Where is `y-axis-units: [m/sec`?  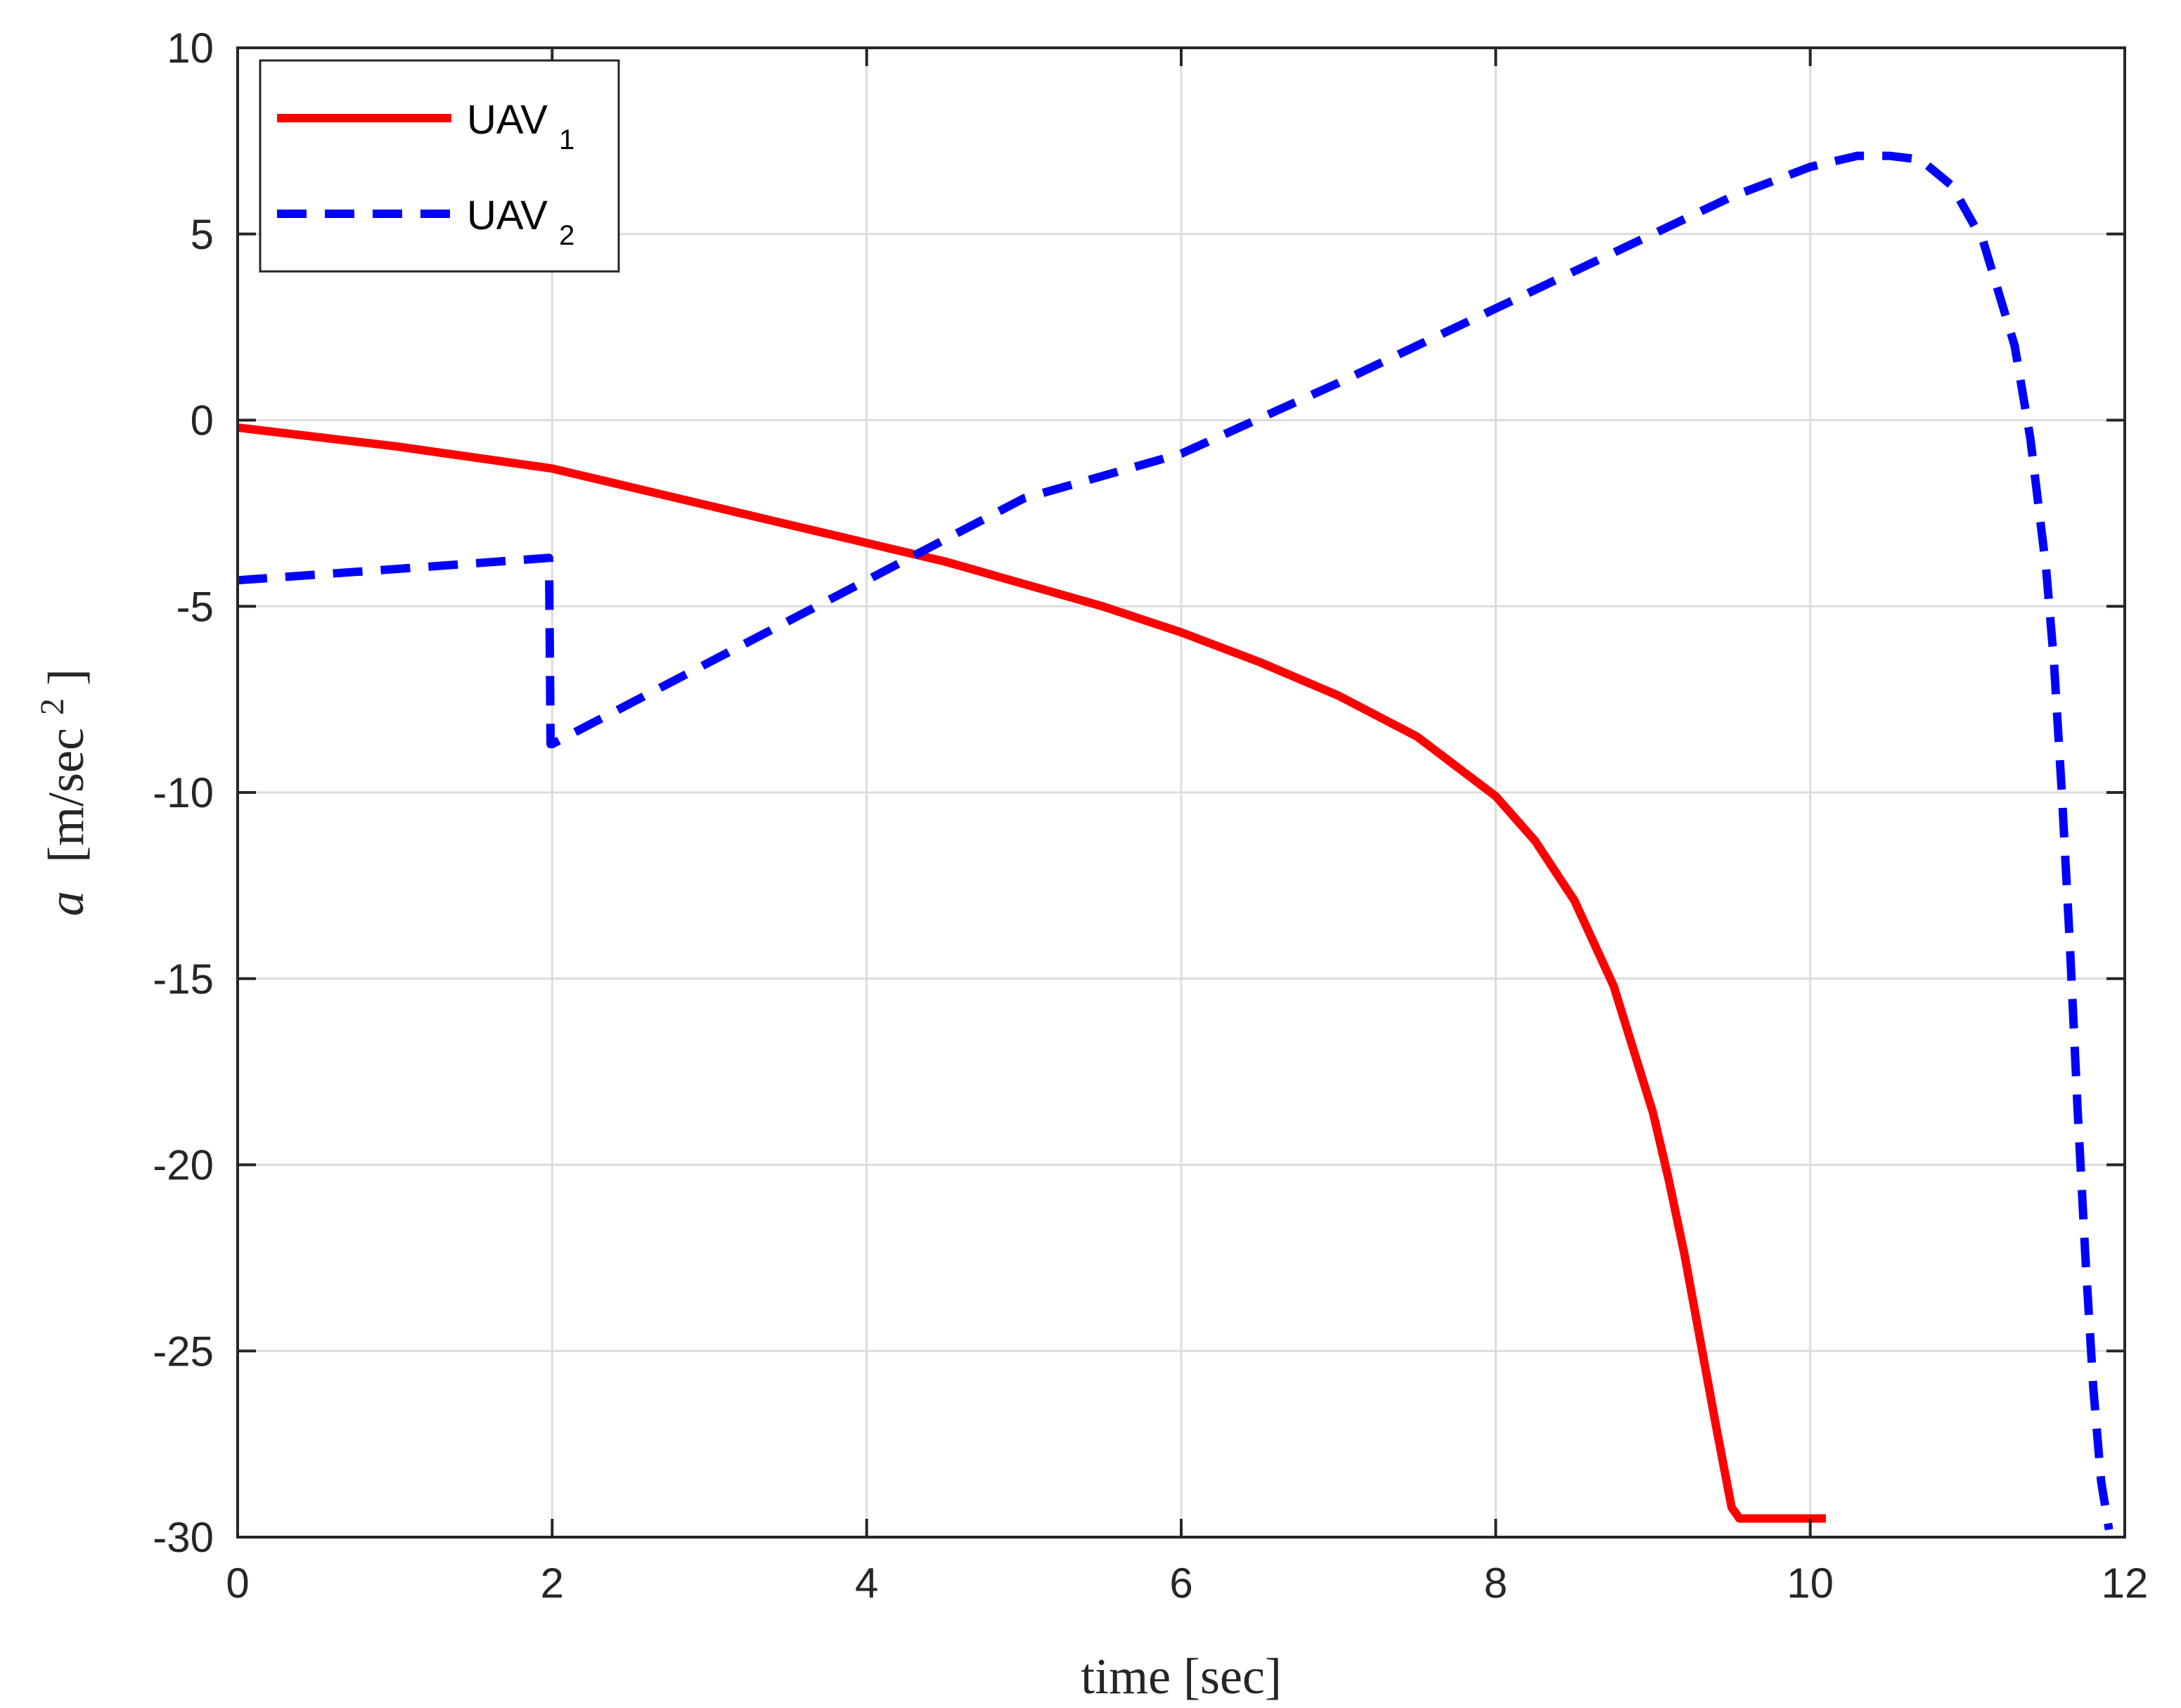
y-axis-units: [m/sec is located at coordinates (66, 796).